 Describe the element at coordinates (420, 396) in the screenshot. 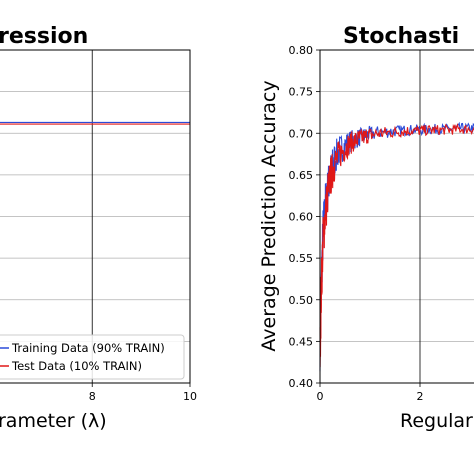

I see `x-tick-label: 2` at that location.